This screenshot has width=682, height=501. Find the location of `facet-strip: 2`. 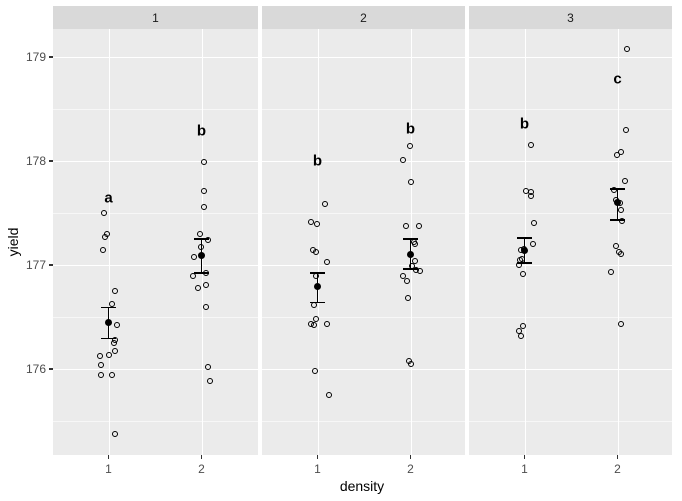

facet-strip: 2 is located at coordinates (363, 17).